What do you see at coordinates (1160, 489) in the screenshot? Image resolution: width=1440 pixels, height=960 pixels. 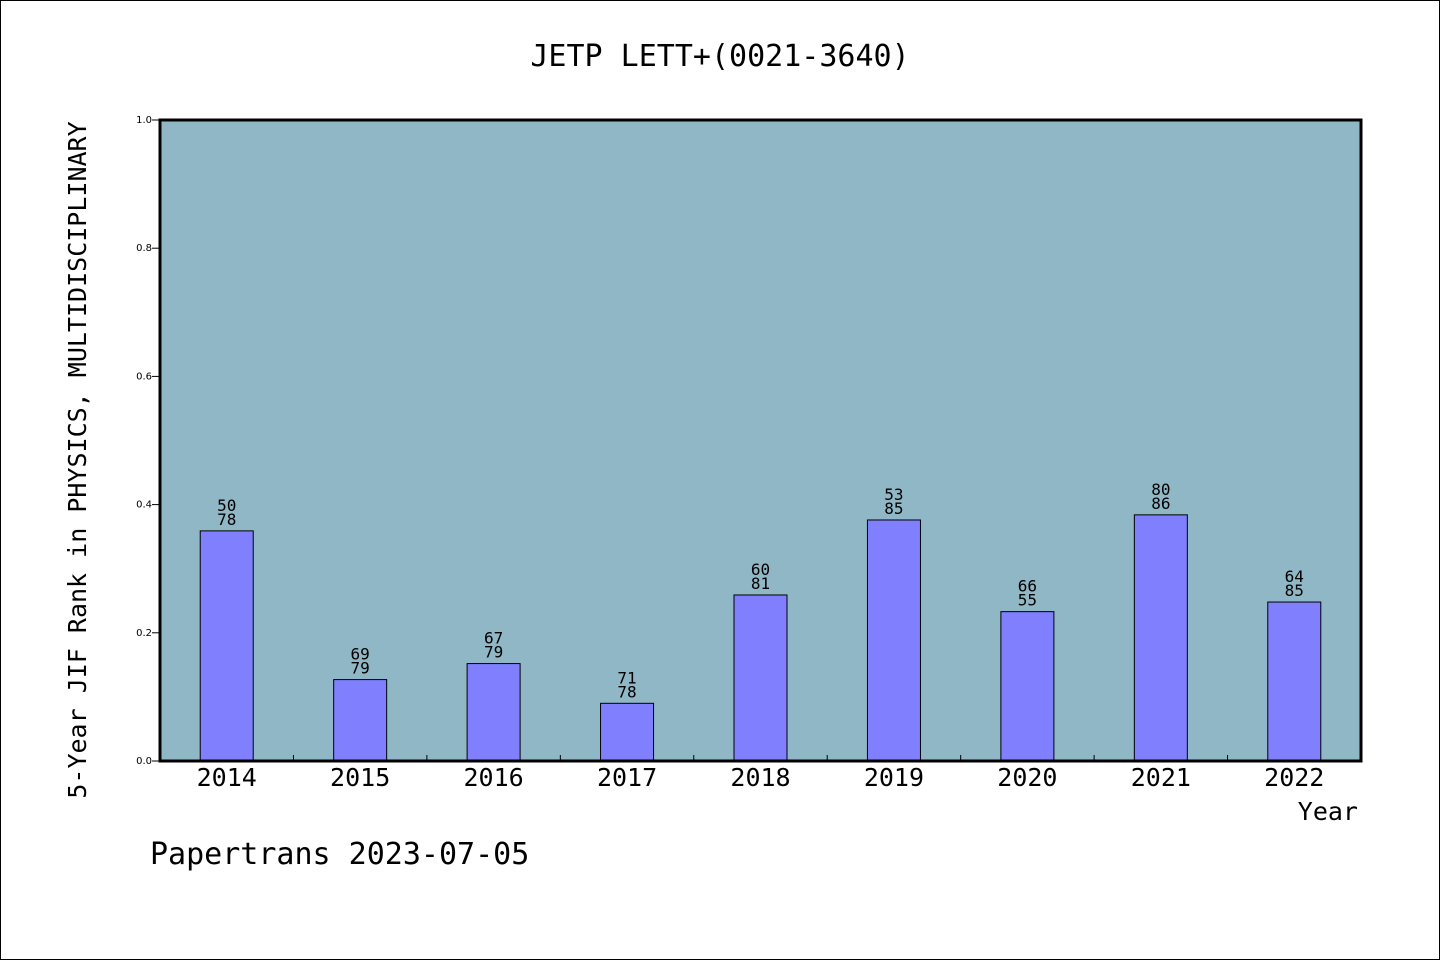 I see `bar-label-top-2021: 80` at bounding box center [1160, 489].